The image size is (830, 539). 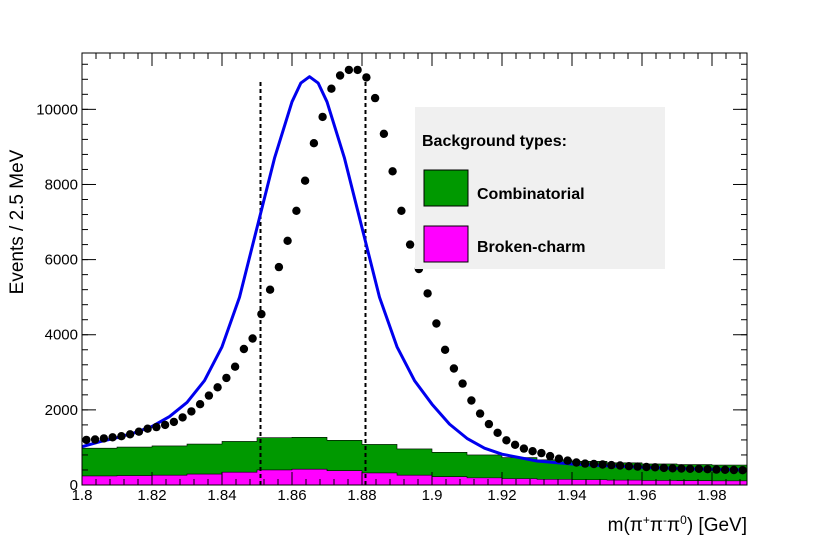 What do you see at coordinates (677, 524) in the screenshot?
I see `x-axis-title: m(π+π-π0) [GeV]` at bounding box center [677, 524].